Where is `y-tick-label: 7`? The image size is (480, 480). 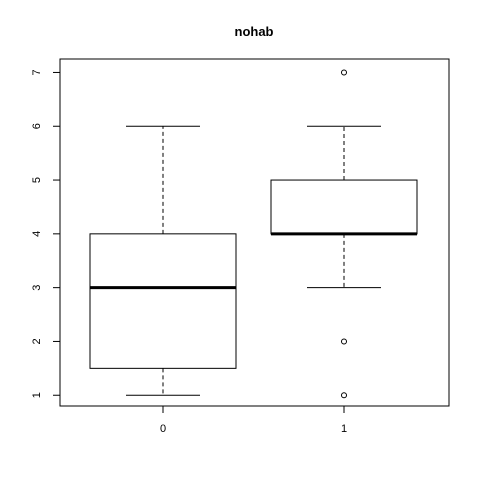 y-tick-label: 7 is located at coordinates (37, 72).